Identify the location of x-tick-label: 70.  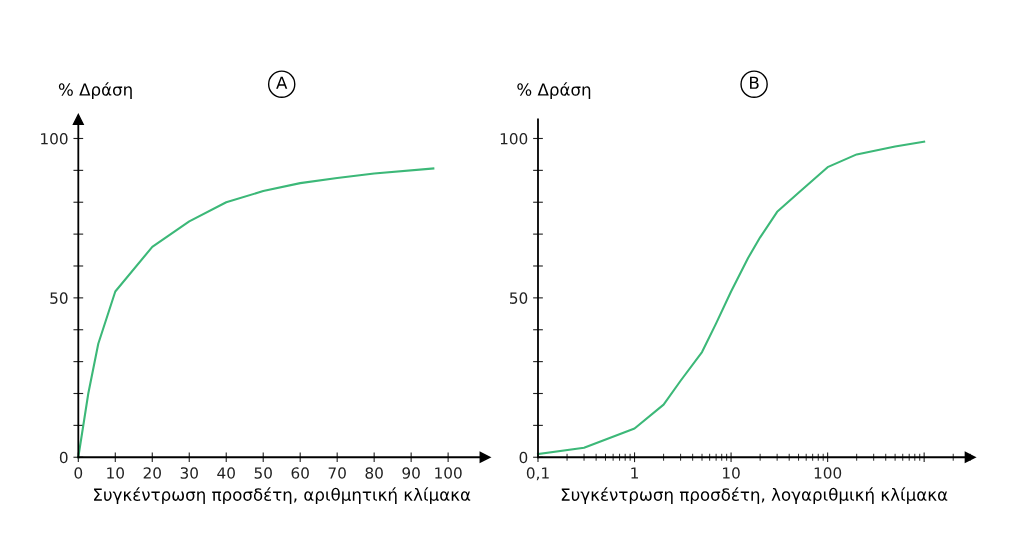
(337, 473).